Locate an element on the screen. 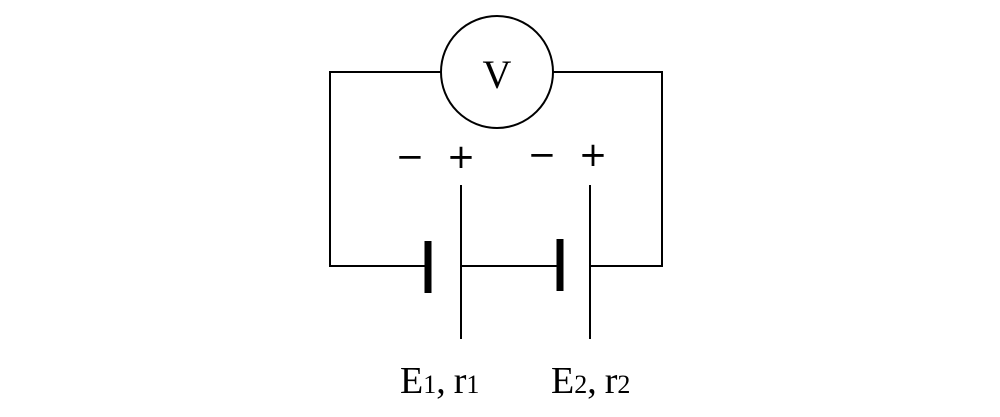  cell-2-resistance-subscript: 2 is located at coordinates (623, 384).